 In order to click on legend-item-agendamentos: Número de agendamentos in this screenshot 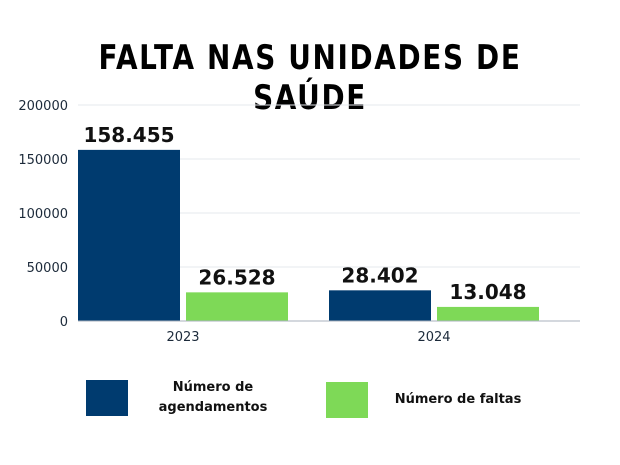, I will do `click(182, 398)`.